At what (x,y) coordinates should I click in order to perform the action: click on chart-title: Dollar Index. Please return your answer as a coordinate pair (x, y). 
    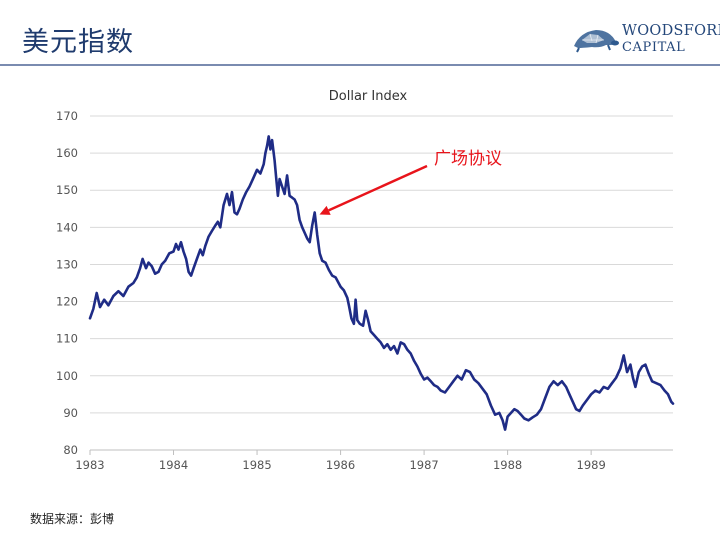
    Looking at the image, I should click on (368, 96).